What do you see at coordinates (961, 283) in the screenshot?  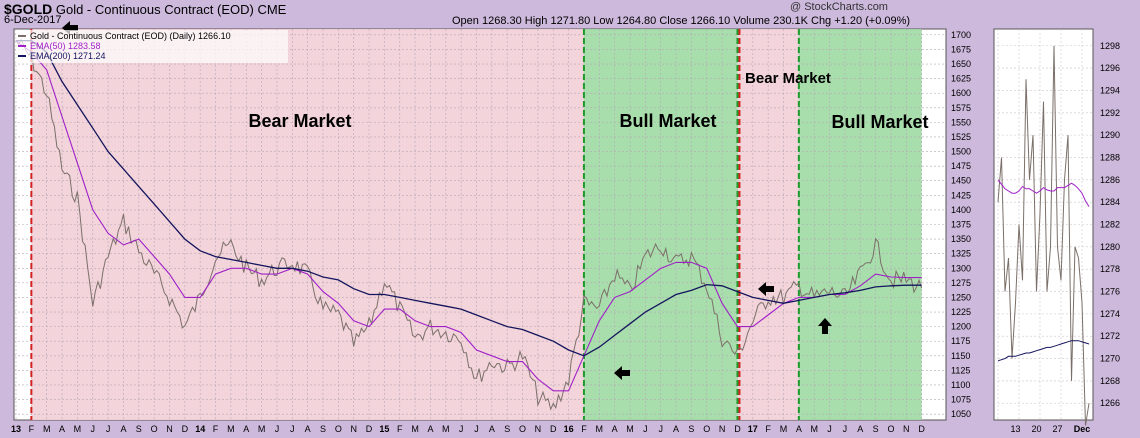 I see `y-tick-label: 1275` at bounding box center [961, 283].